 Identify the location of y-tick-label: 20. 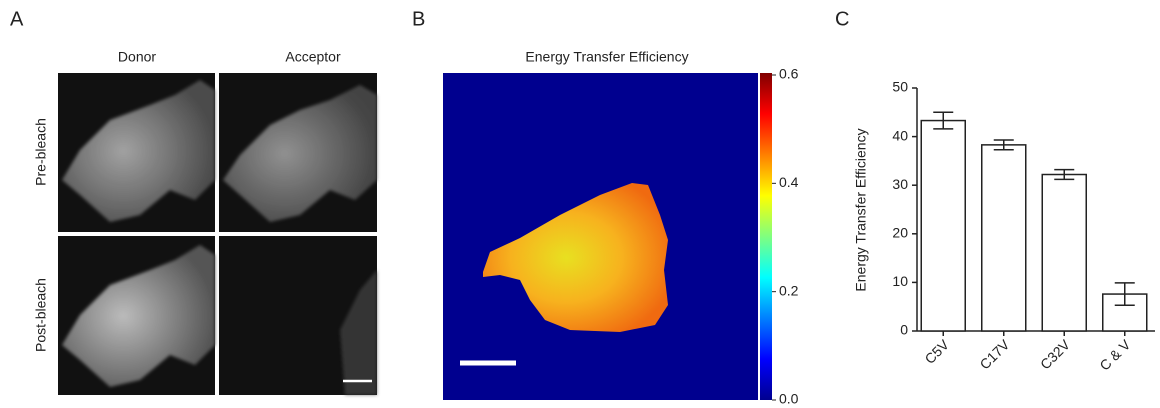
(900, 233).